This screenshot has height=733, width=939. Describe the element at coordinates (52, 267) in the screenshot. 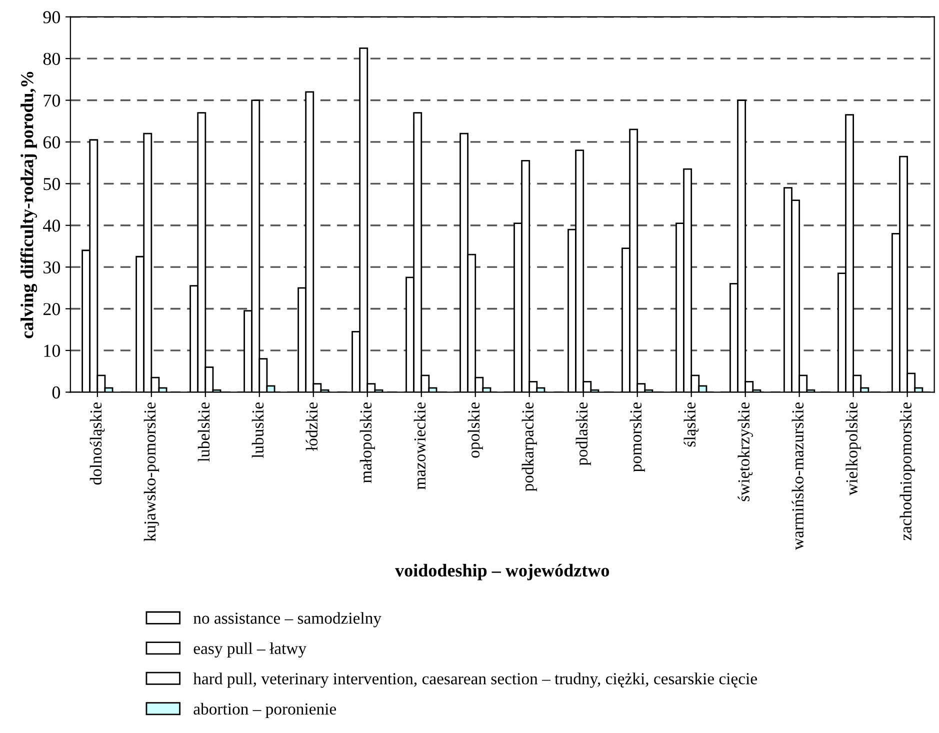

I see `y-tick-label: 30` at that location.